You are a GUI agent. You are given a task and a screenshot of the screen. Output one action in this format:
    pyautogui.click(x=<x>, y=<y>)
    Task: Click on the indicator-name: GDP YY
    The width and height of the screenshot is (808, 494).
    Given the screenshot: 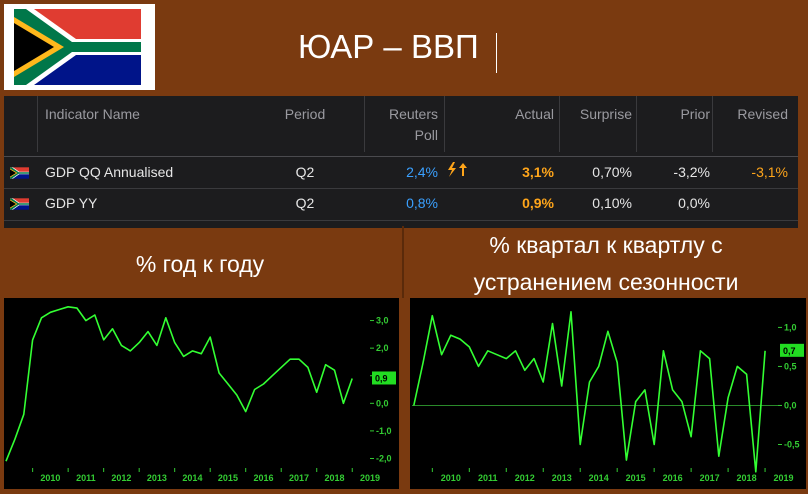 What is the action you would take?
    pyautogui.click(x=71, y=203)
    